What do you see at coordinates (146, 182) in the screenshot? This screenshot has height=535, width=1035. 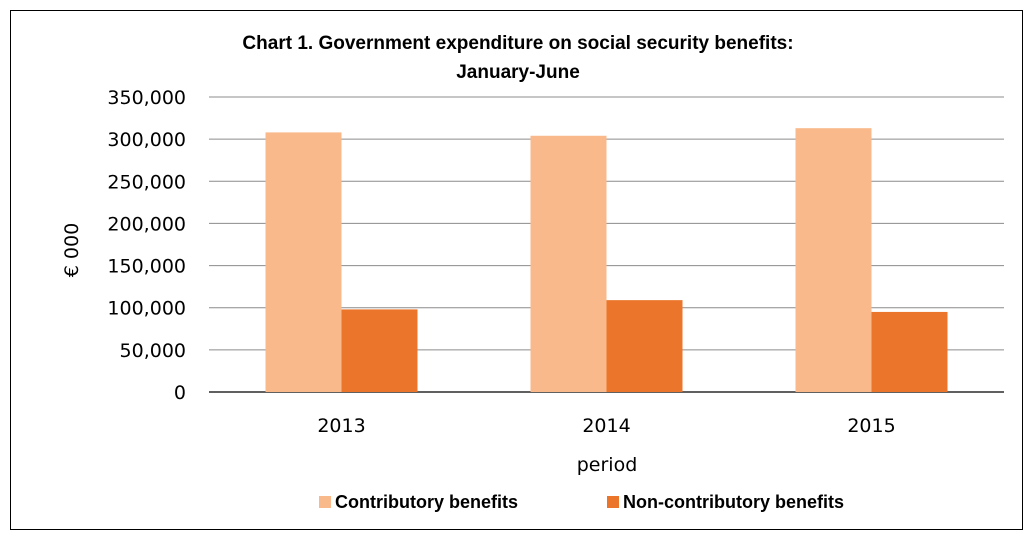 I see `y-tick-label: 250,000` at bounding box center [146, 182].